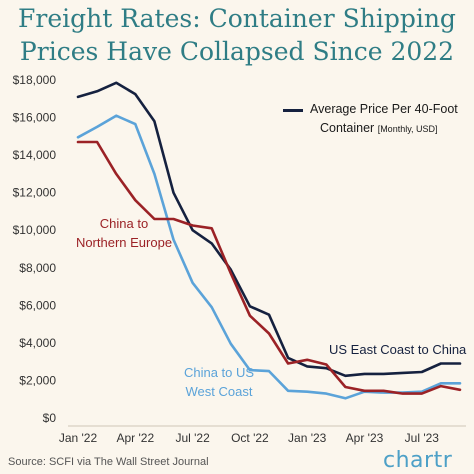  What do you see at coordinates (35, 155) in the screenshot?
I see `y-tick-label: $14,000` at bounding box center [35, 155].